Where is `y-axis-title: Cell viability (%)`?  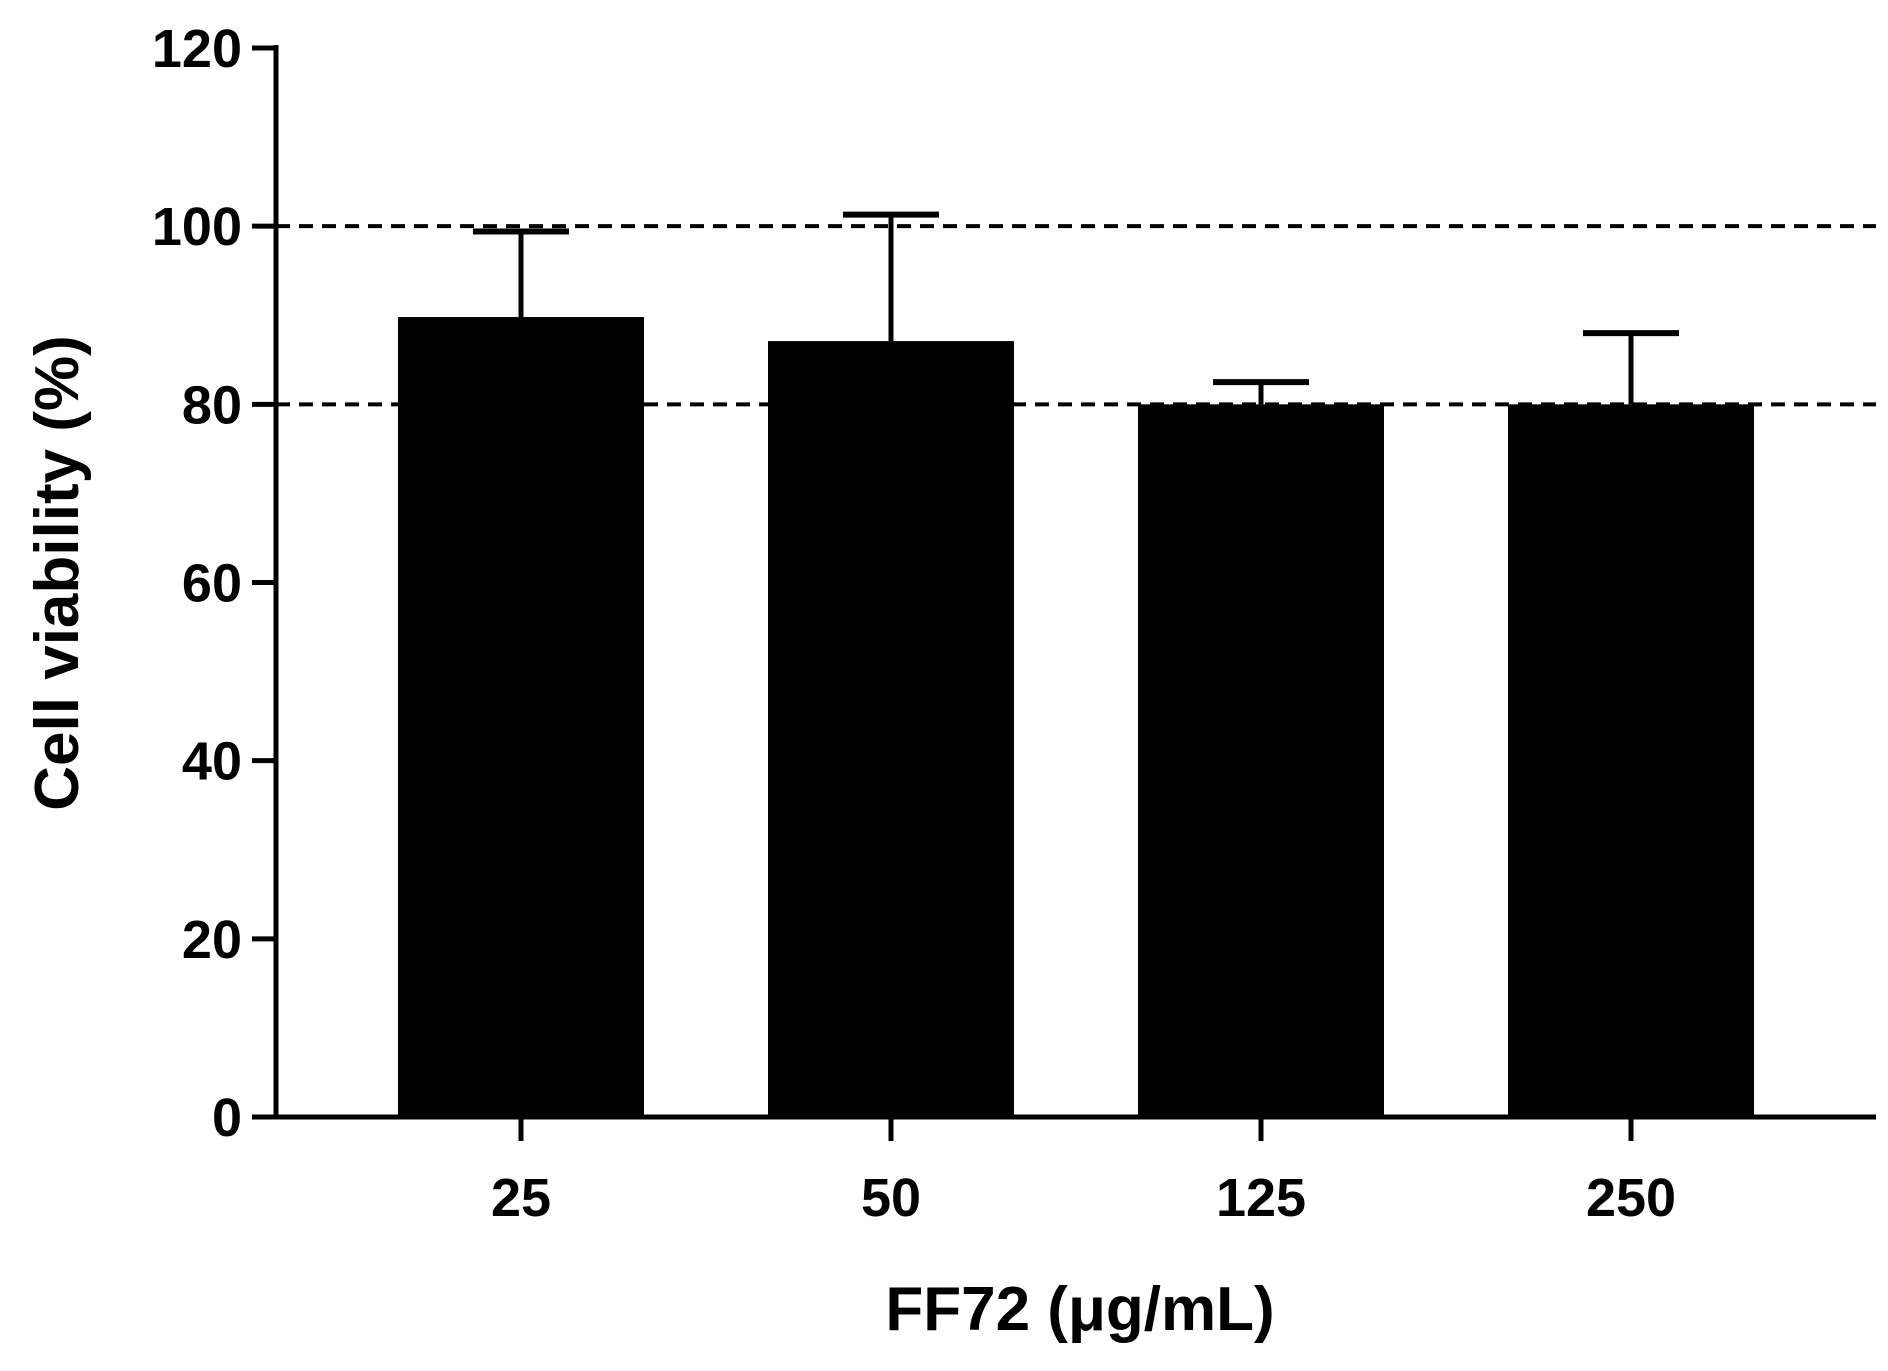
y-axis-title: Cell viability (%) is located at coordinates (57, 572).